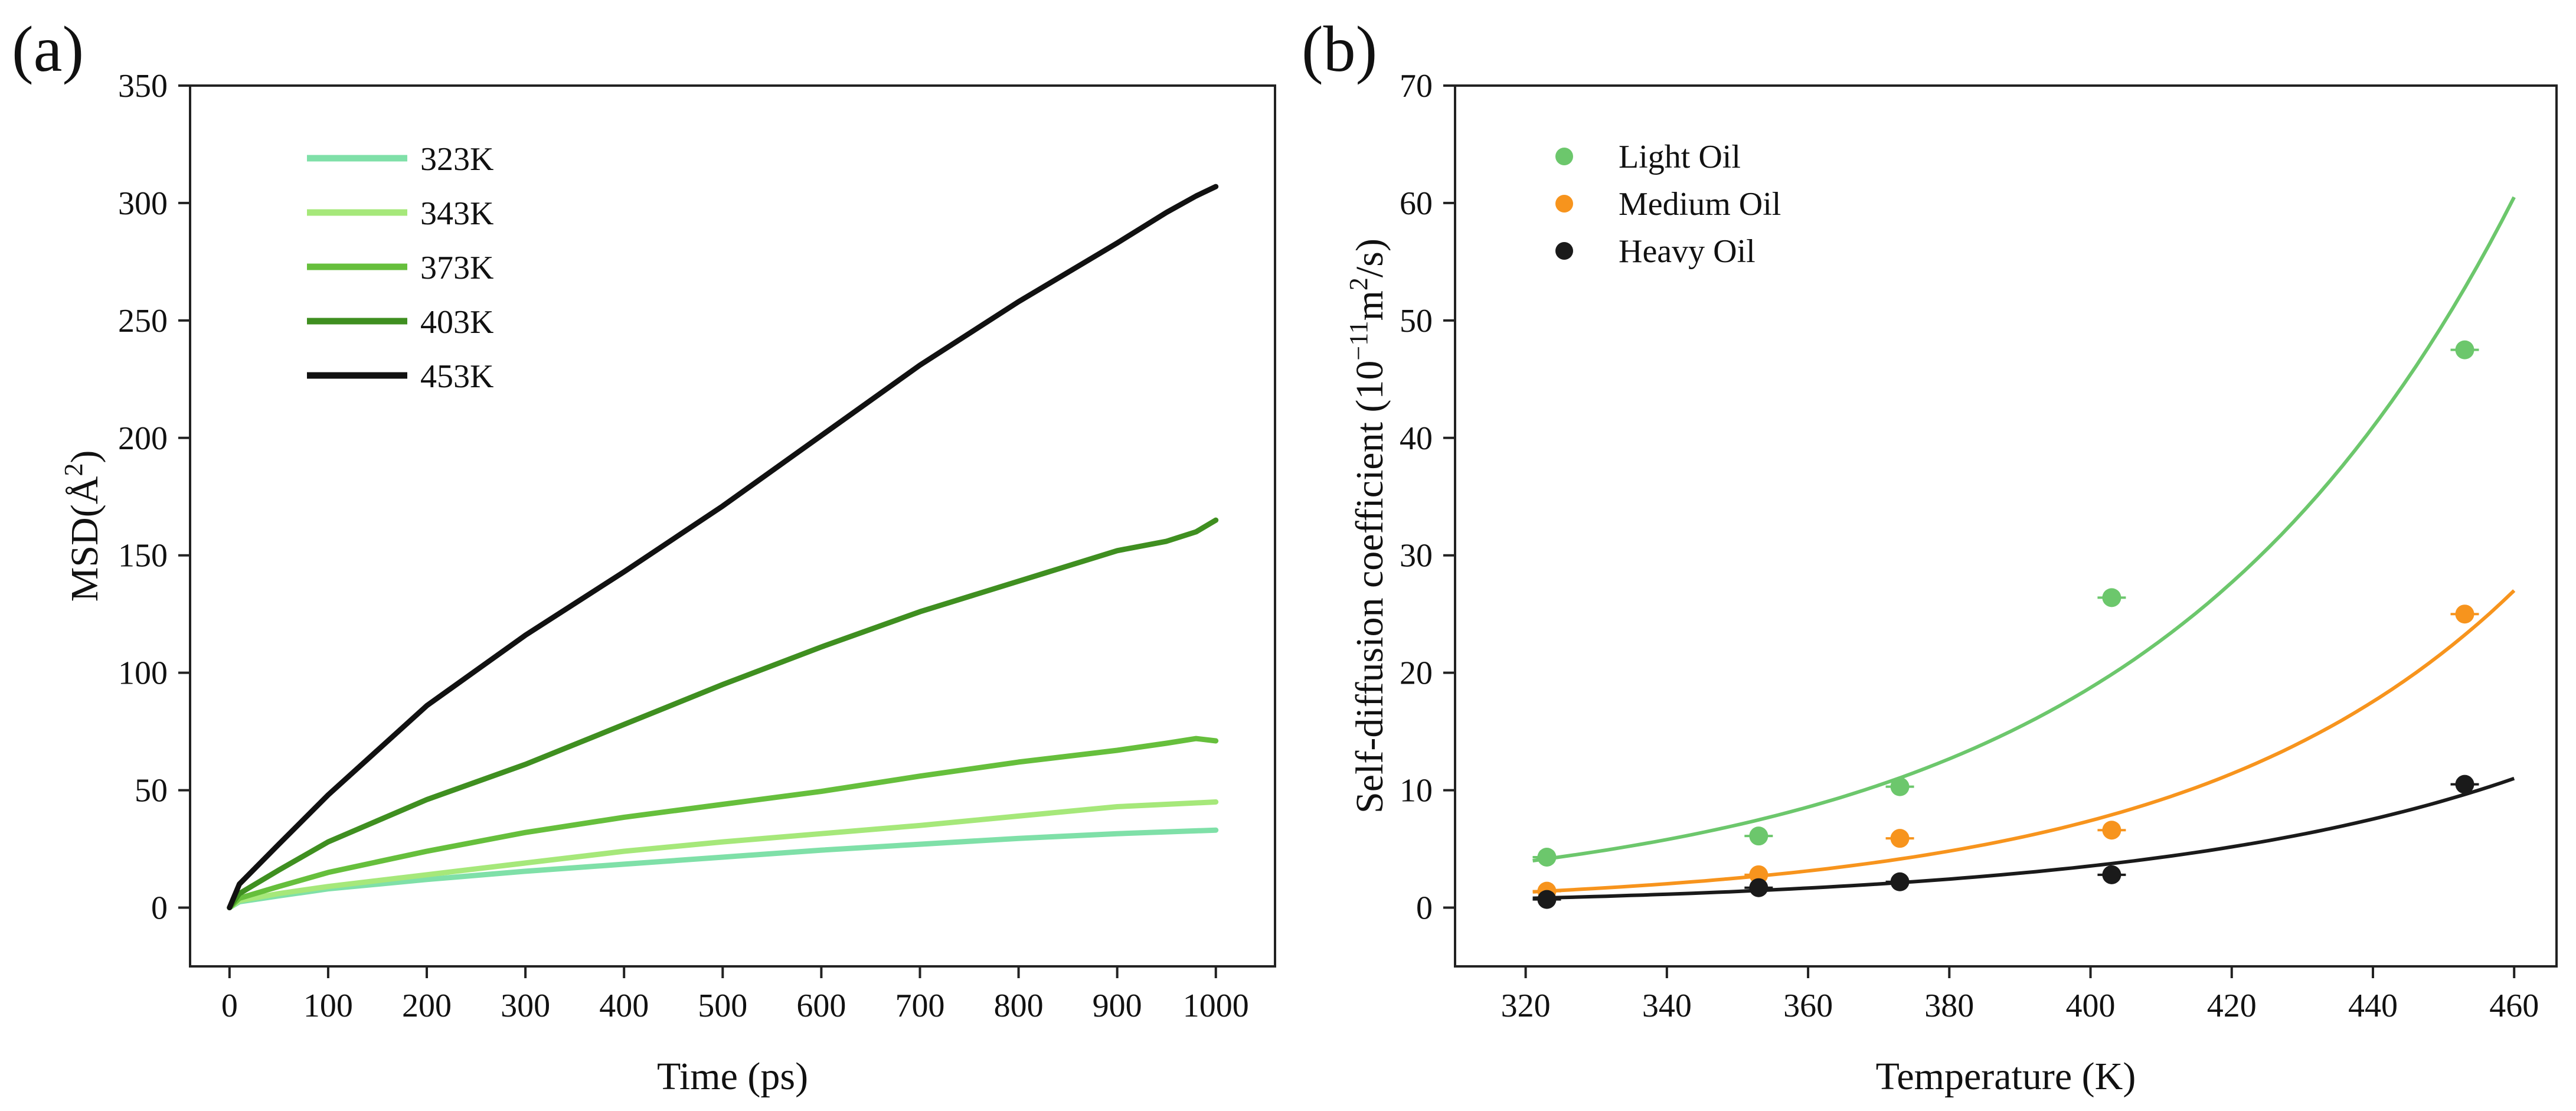 Image resolution: width=2576 pixels, height=1111 pixels. What do you see at coordinates (1416, 321) in the screenshot?
I see `panel-1-y-tick-label: 50` at bounding box center [1416, 321].